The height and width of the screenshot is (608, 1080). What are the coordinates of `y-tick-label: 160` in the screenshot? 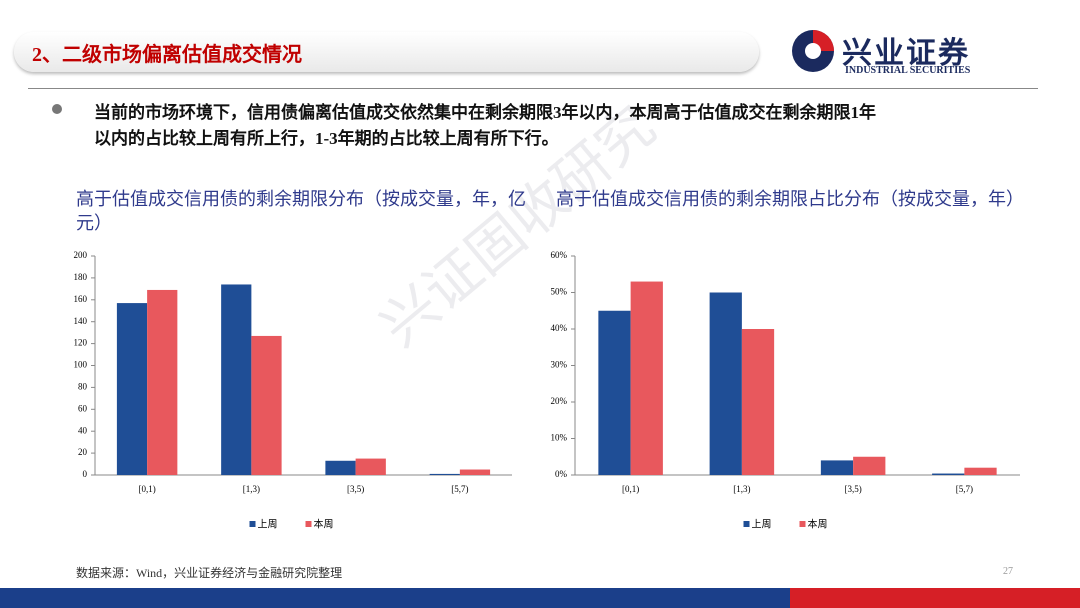 It's located at (81, 299).